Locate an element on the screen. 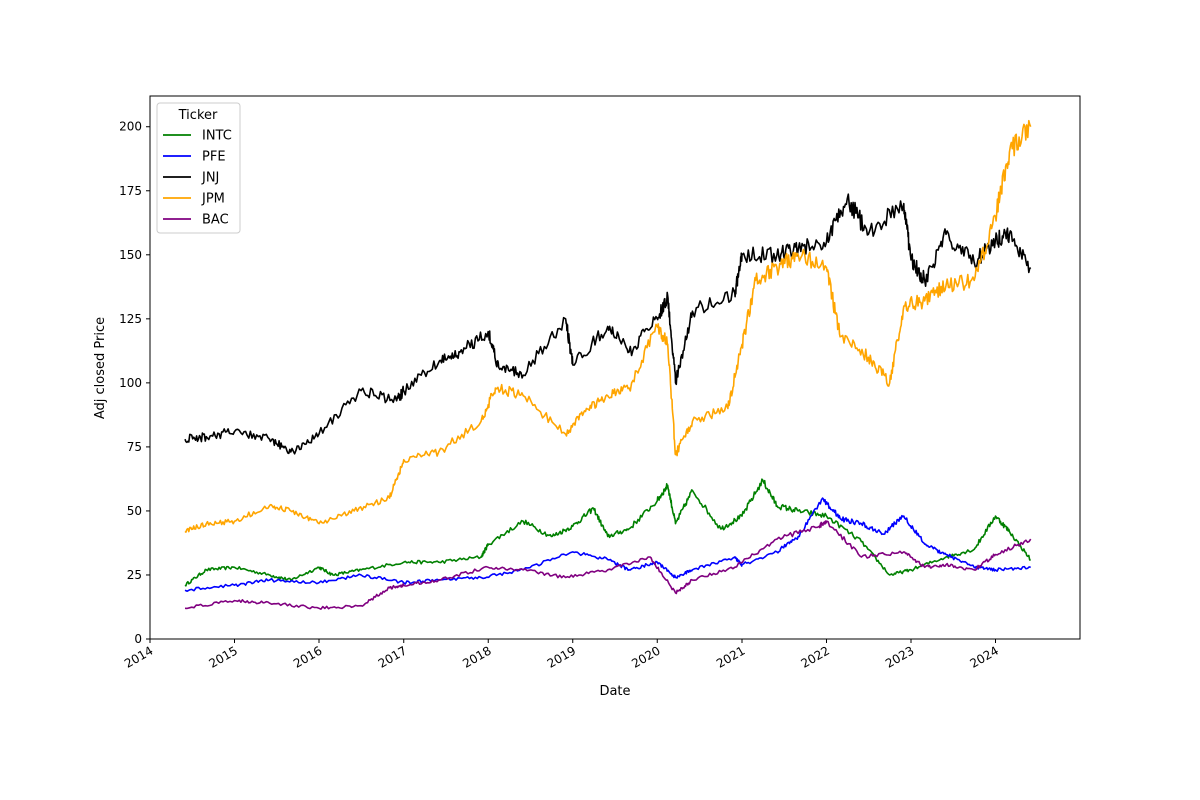 This screenshot has height=800, width=1200. y-tick-label: 100 is located at coordinates (130, 383).